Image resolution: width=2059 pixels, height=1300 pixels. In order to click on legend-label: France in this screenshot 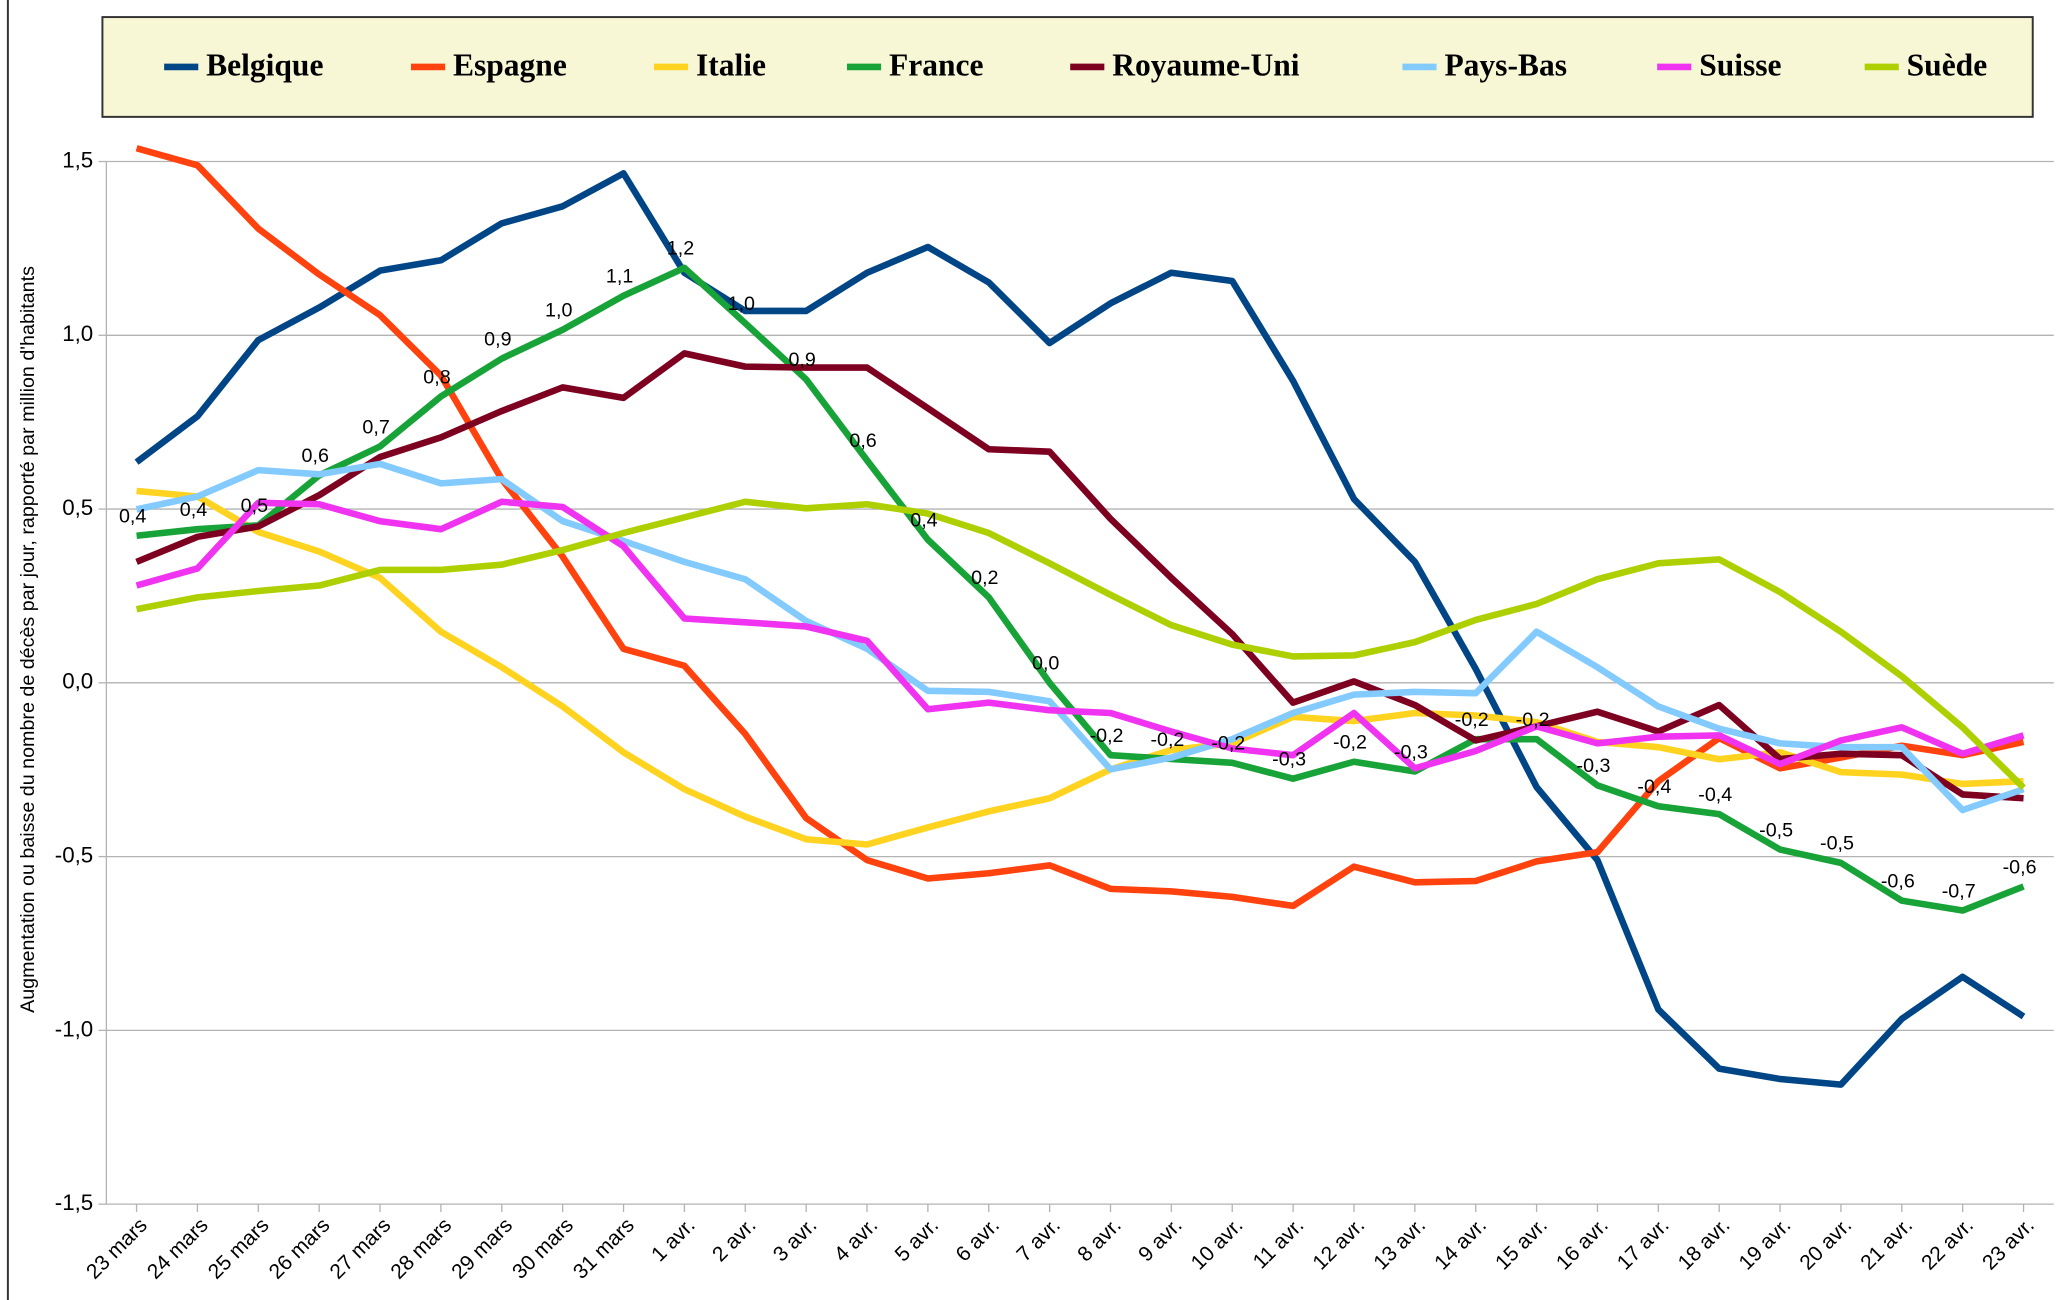, I will do `click(936, 65)`.